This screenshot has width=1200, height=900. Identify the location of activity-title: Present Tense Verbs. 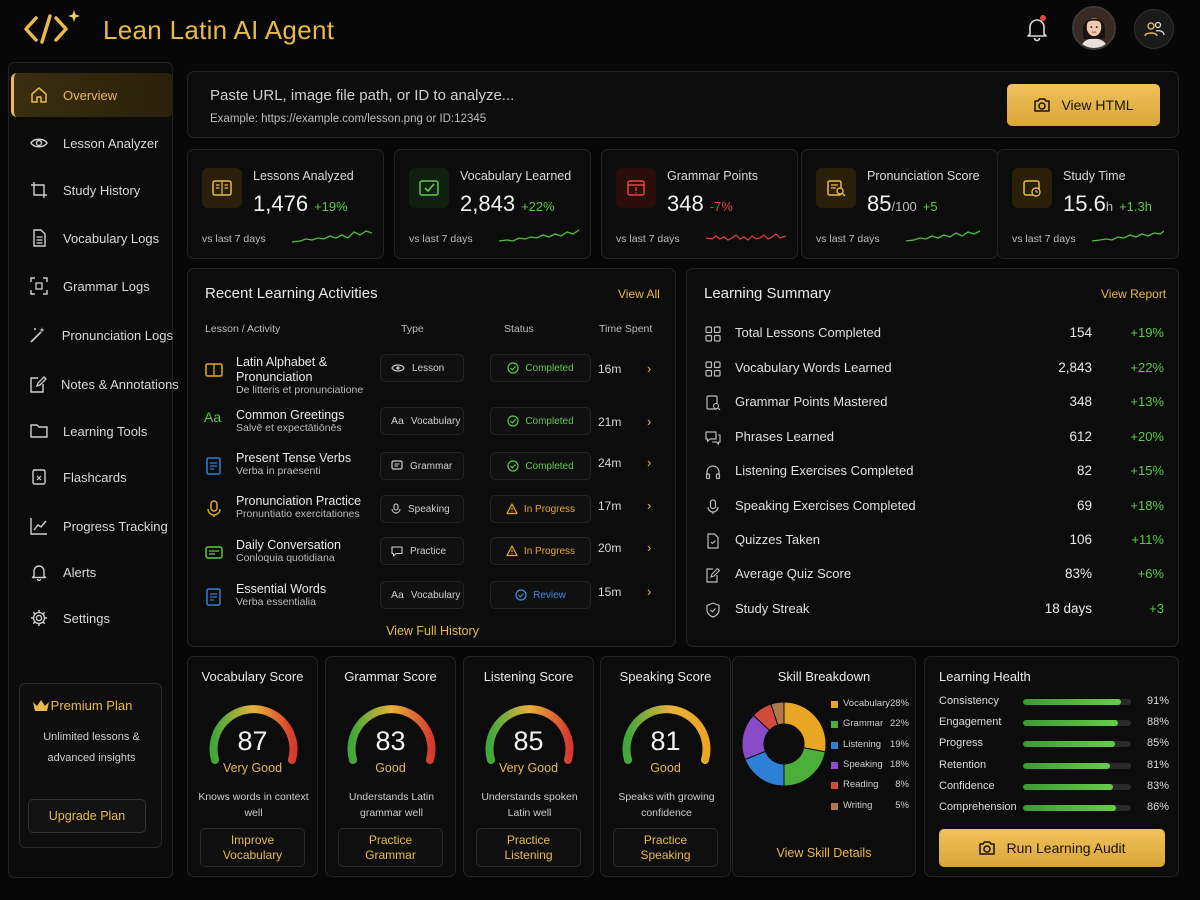
(294, 458).